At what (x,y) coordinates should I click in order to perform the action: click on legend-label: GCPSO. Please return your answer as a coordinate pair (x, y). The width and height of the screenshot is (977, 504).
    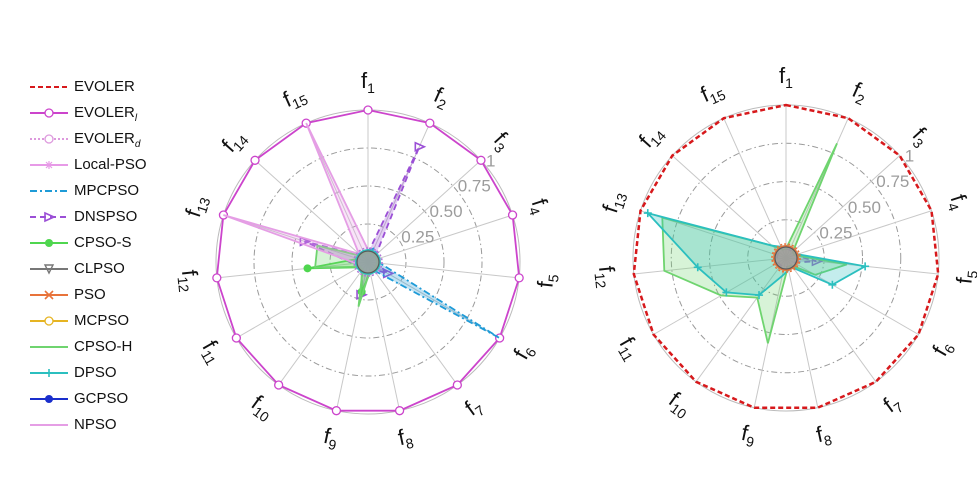
    Looking at the image, I should click on (101, 398).